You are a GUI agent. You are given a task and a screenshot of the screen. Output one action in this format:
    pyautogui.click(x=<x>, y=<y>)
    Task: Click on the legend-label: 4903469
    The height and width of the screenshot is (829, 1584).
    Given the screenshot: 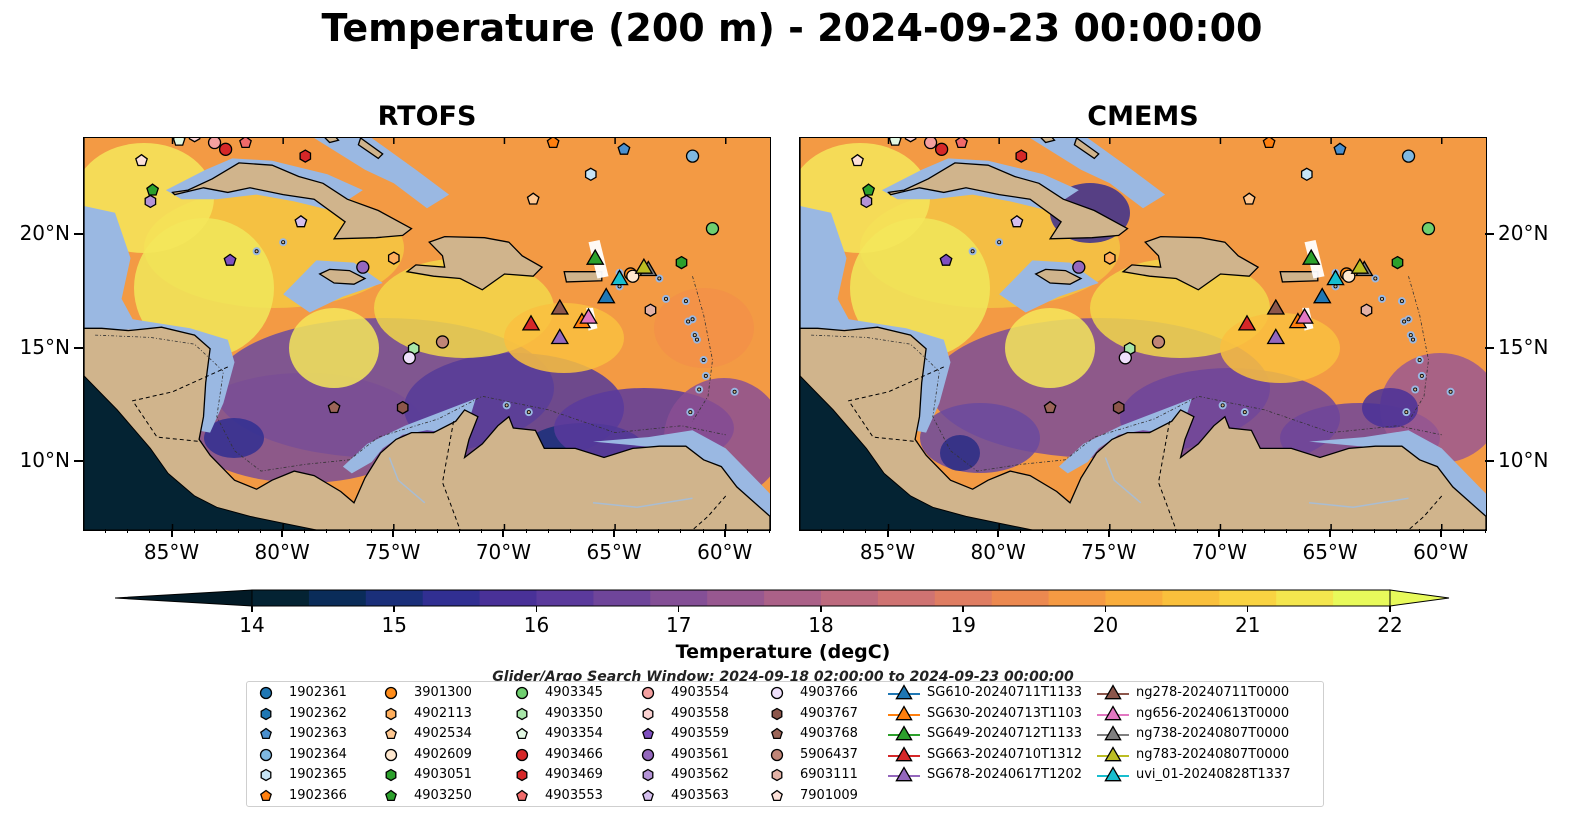 What is the action you would take?
    pyautogui.click(x=574, y=775)
    